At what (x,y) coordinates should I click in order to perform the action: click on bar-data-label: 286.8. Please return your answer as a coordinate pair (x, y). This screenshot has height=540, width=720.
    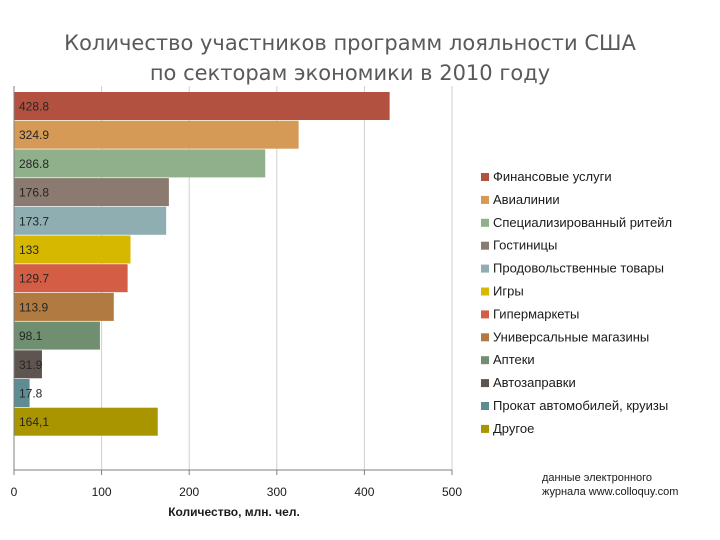
    Looking at the image, I should click on (34, 164).